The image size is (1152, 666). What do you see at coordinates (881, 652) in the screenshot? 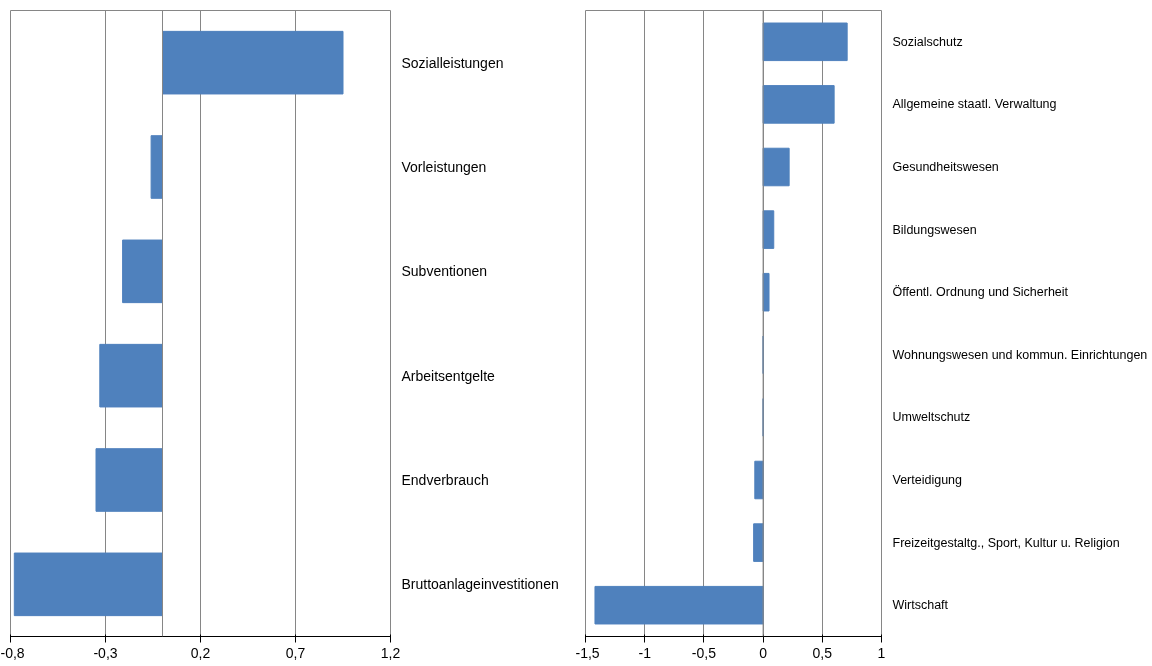
I see `x-tick-label: 1` at bounding box center [881, 652].